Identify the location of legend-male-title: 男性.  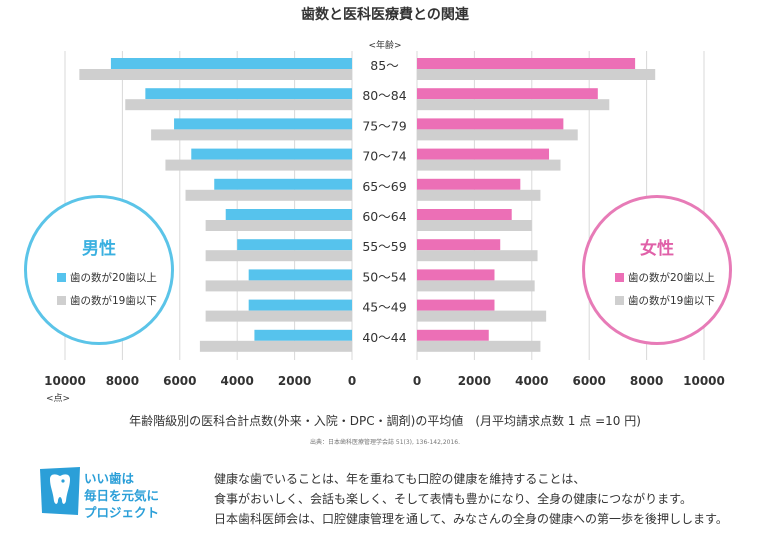
(99, 249).